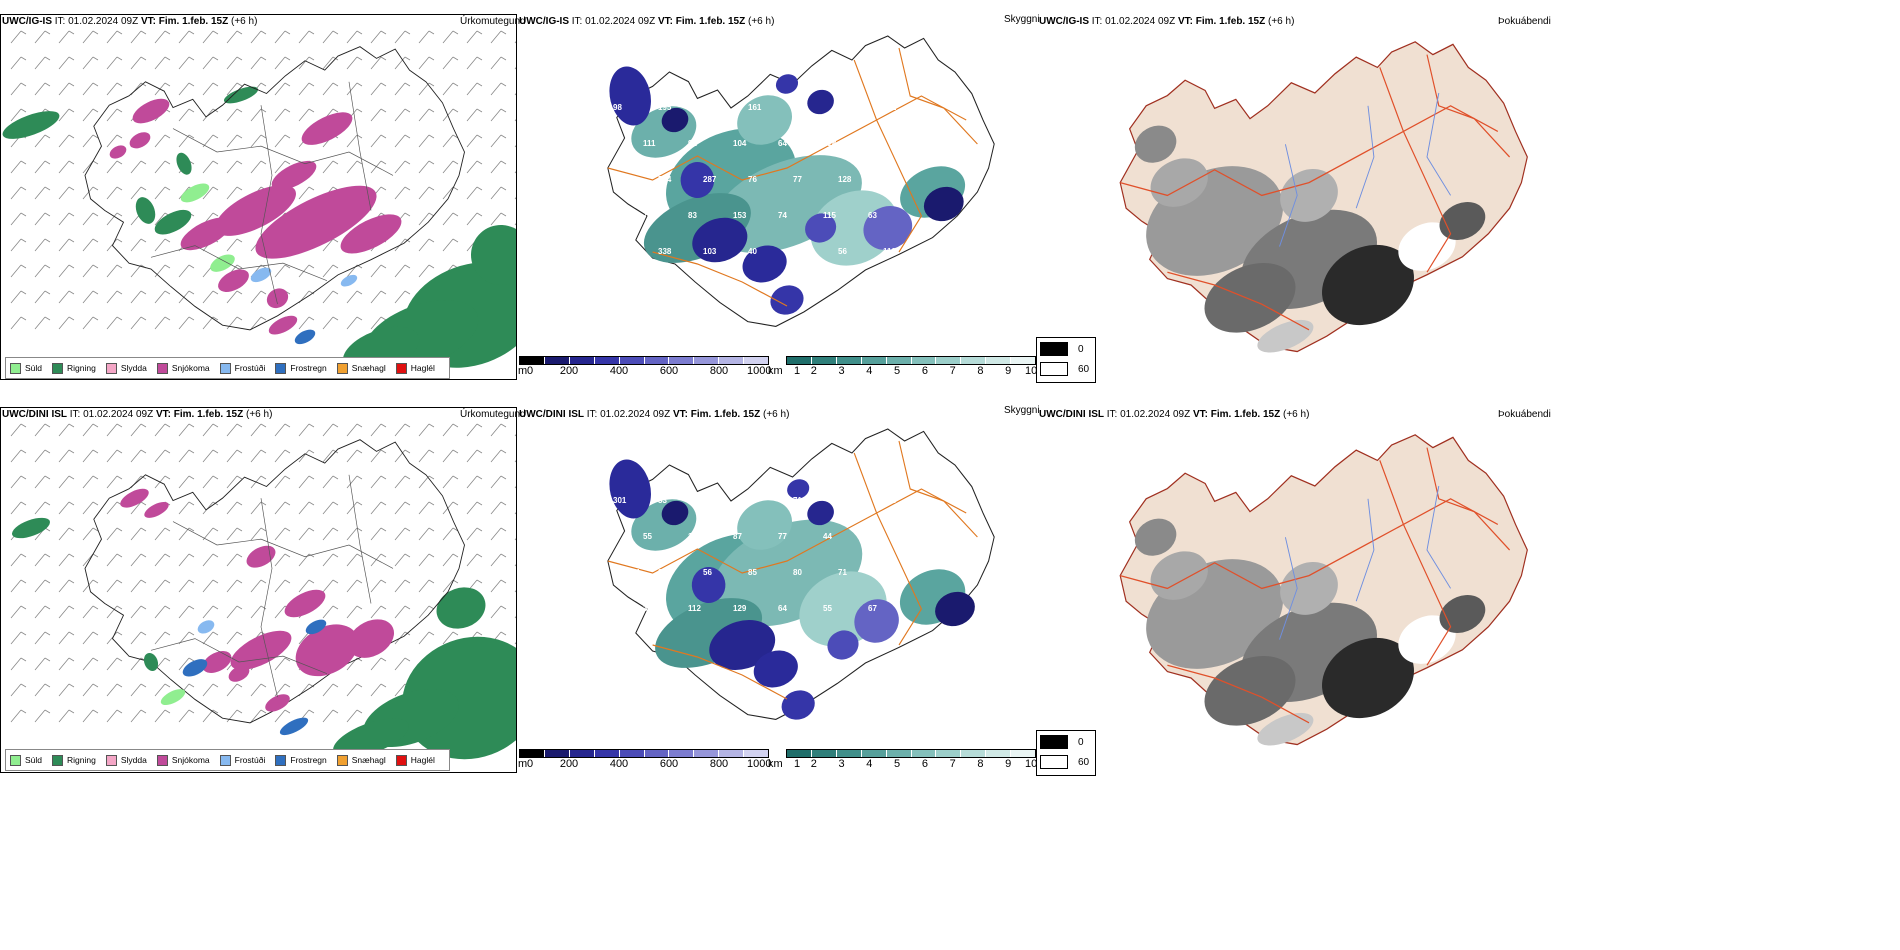 The height and width of the screenshot is (950, 1900). Describe the element at coordinates (869, 371) in the screenshot. I see `colorbar-tick-label: 4` at that location.